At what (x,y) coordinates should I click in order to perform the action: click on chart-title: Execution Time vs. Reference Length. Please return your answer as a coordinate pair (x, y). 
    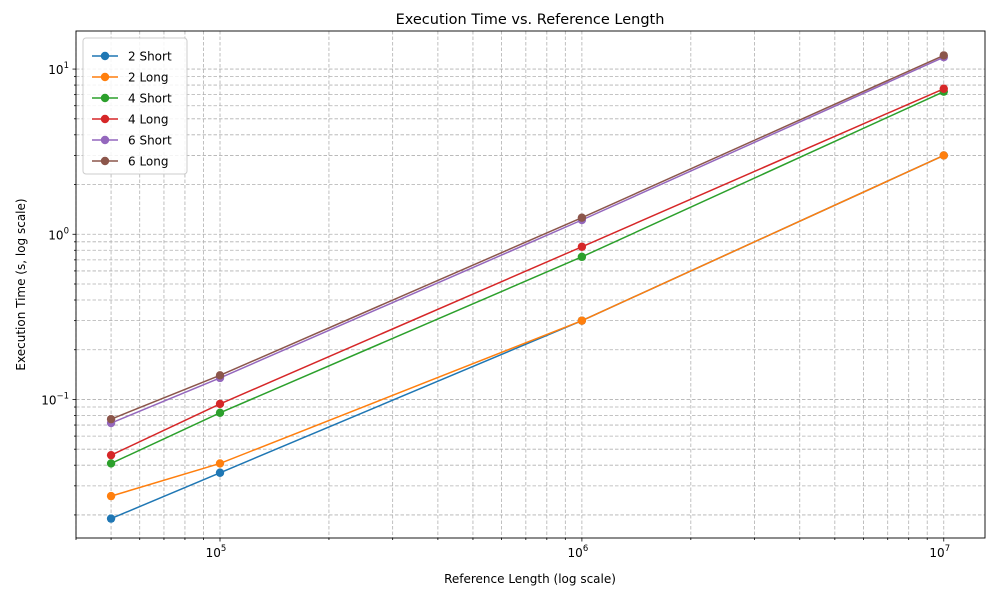
    Looking at the image, I should click on (530, 20).